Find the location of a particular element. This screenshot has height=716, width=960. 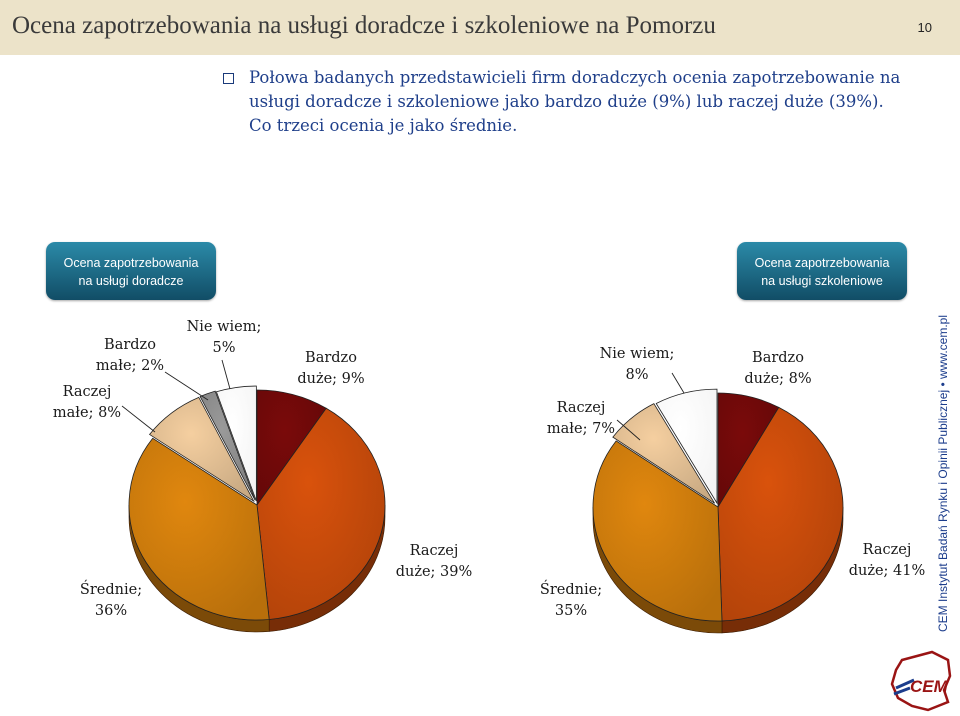

chart-title-line: na usługi szkoleniowe is located at coordinates (822, 281).